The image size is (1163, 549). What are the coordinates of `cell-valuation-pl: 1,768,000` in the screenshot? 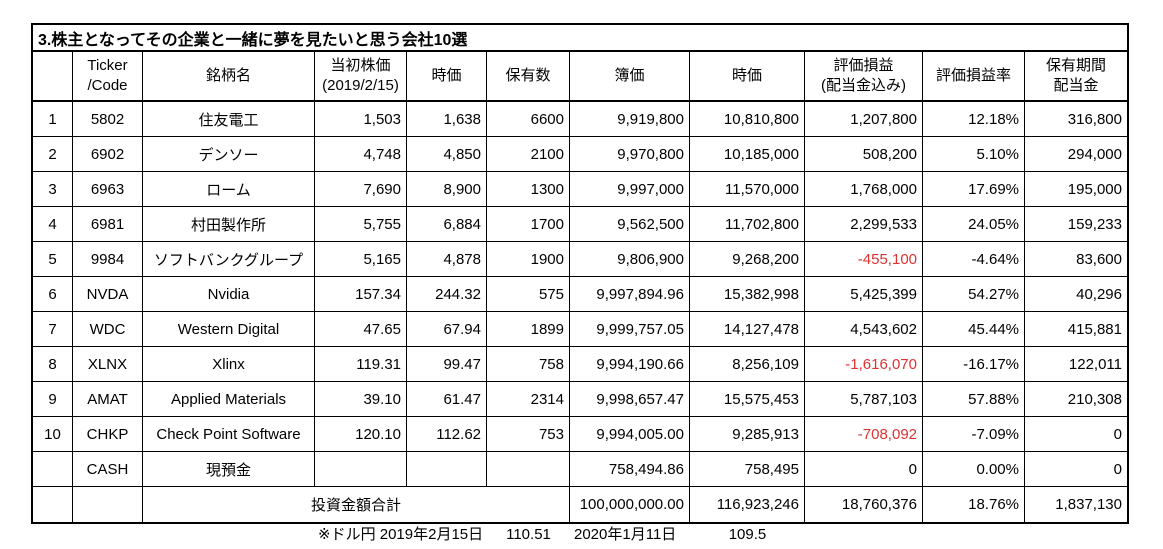 It's located at (864, 189).